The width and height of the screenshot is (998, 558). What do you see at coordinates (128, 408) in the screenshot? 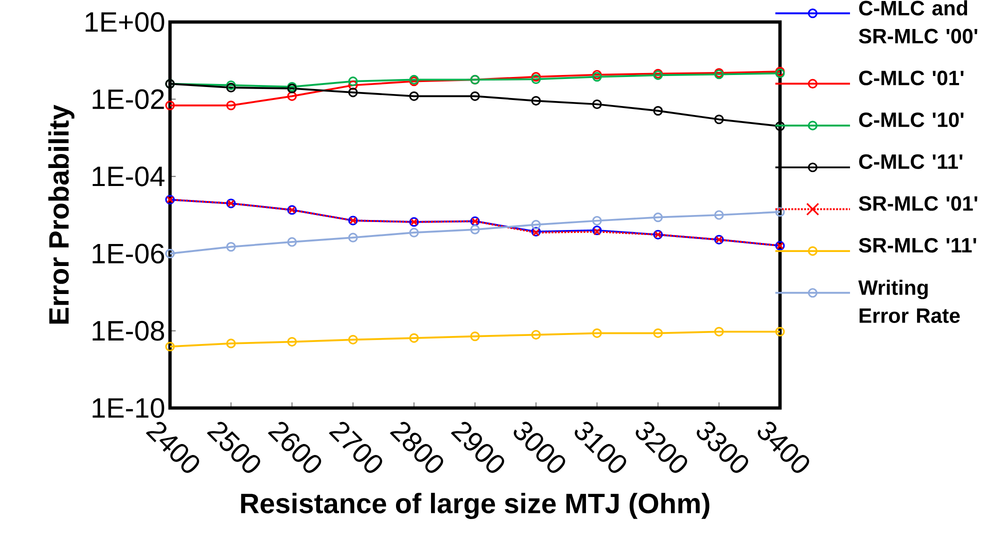
I see `y-tick-label: 1E-10` at bounding box center [128, 408].